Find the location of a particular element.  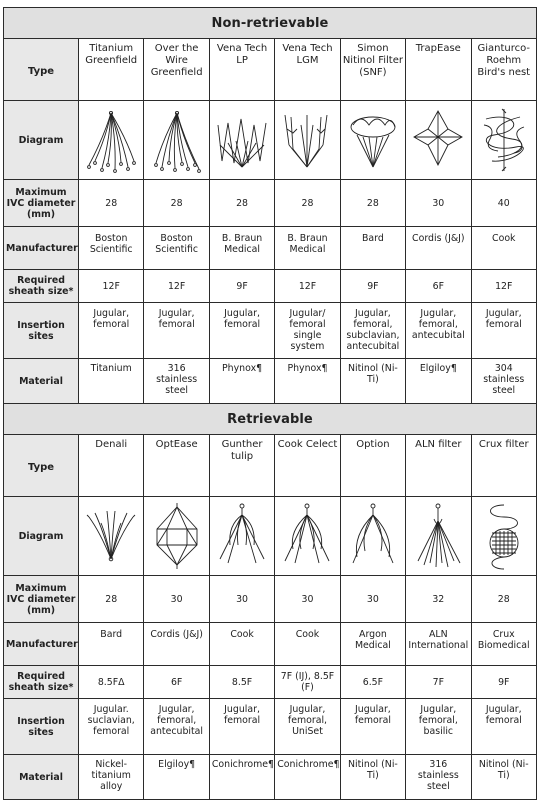

sheath-cell: 8.5F is located at coordinates (242, 682).